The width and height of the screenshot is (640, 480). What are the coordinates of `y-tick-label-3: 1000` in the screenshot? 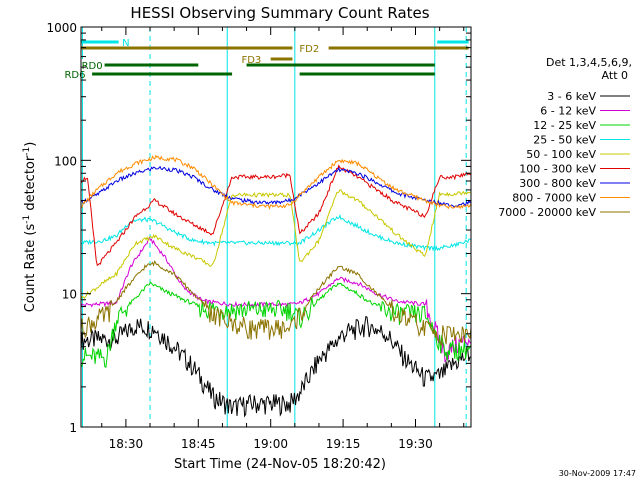 It's located at (61, 28).